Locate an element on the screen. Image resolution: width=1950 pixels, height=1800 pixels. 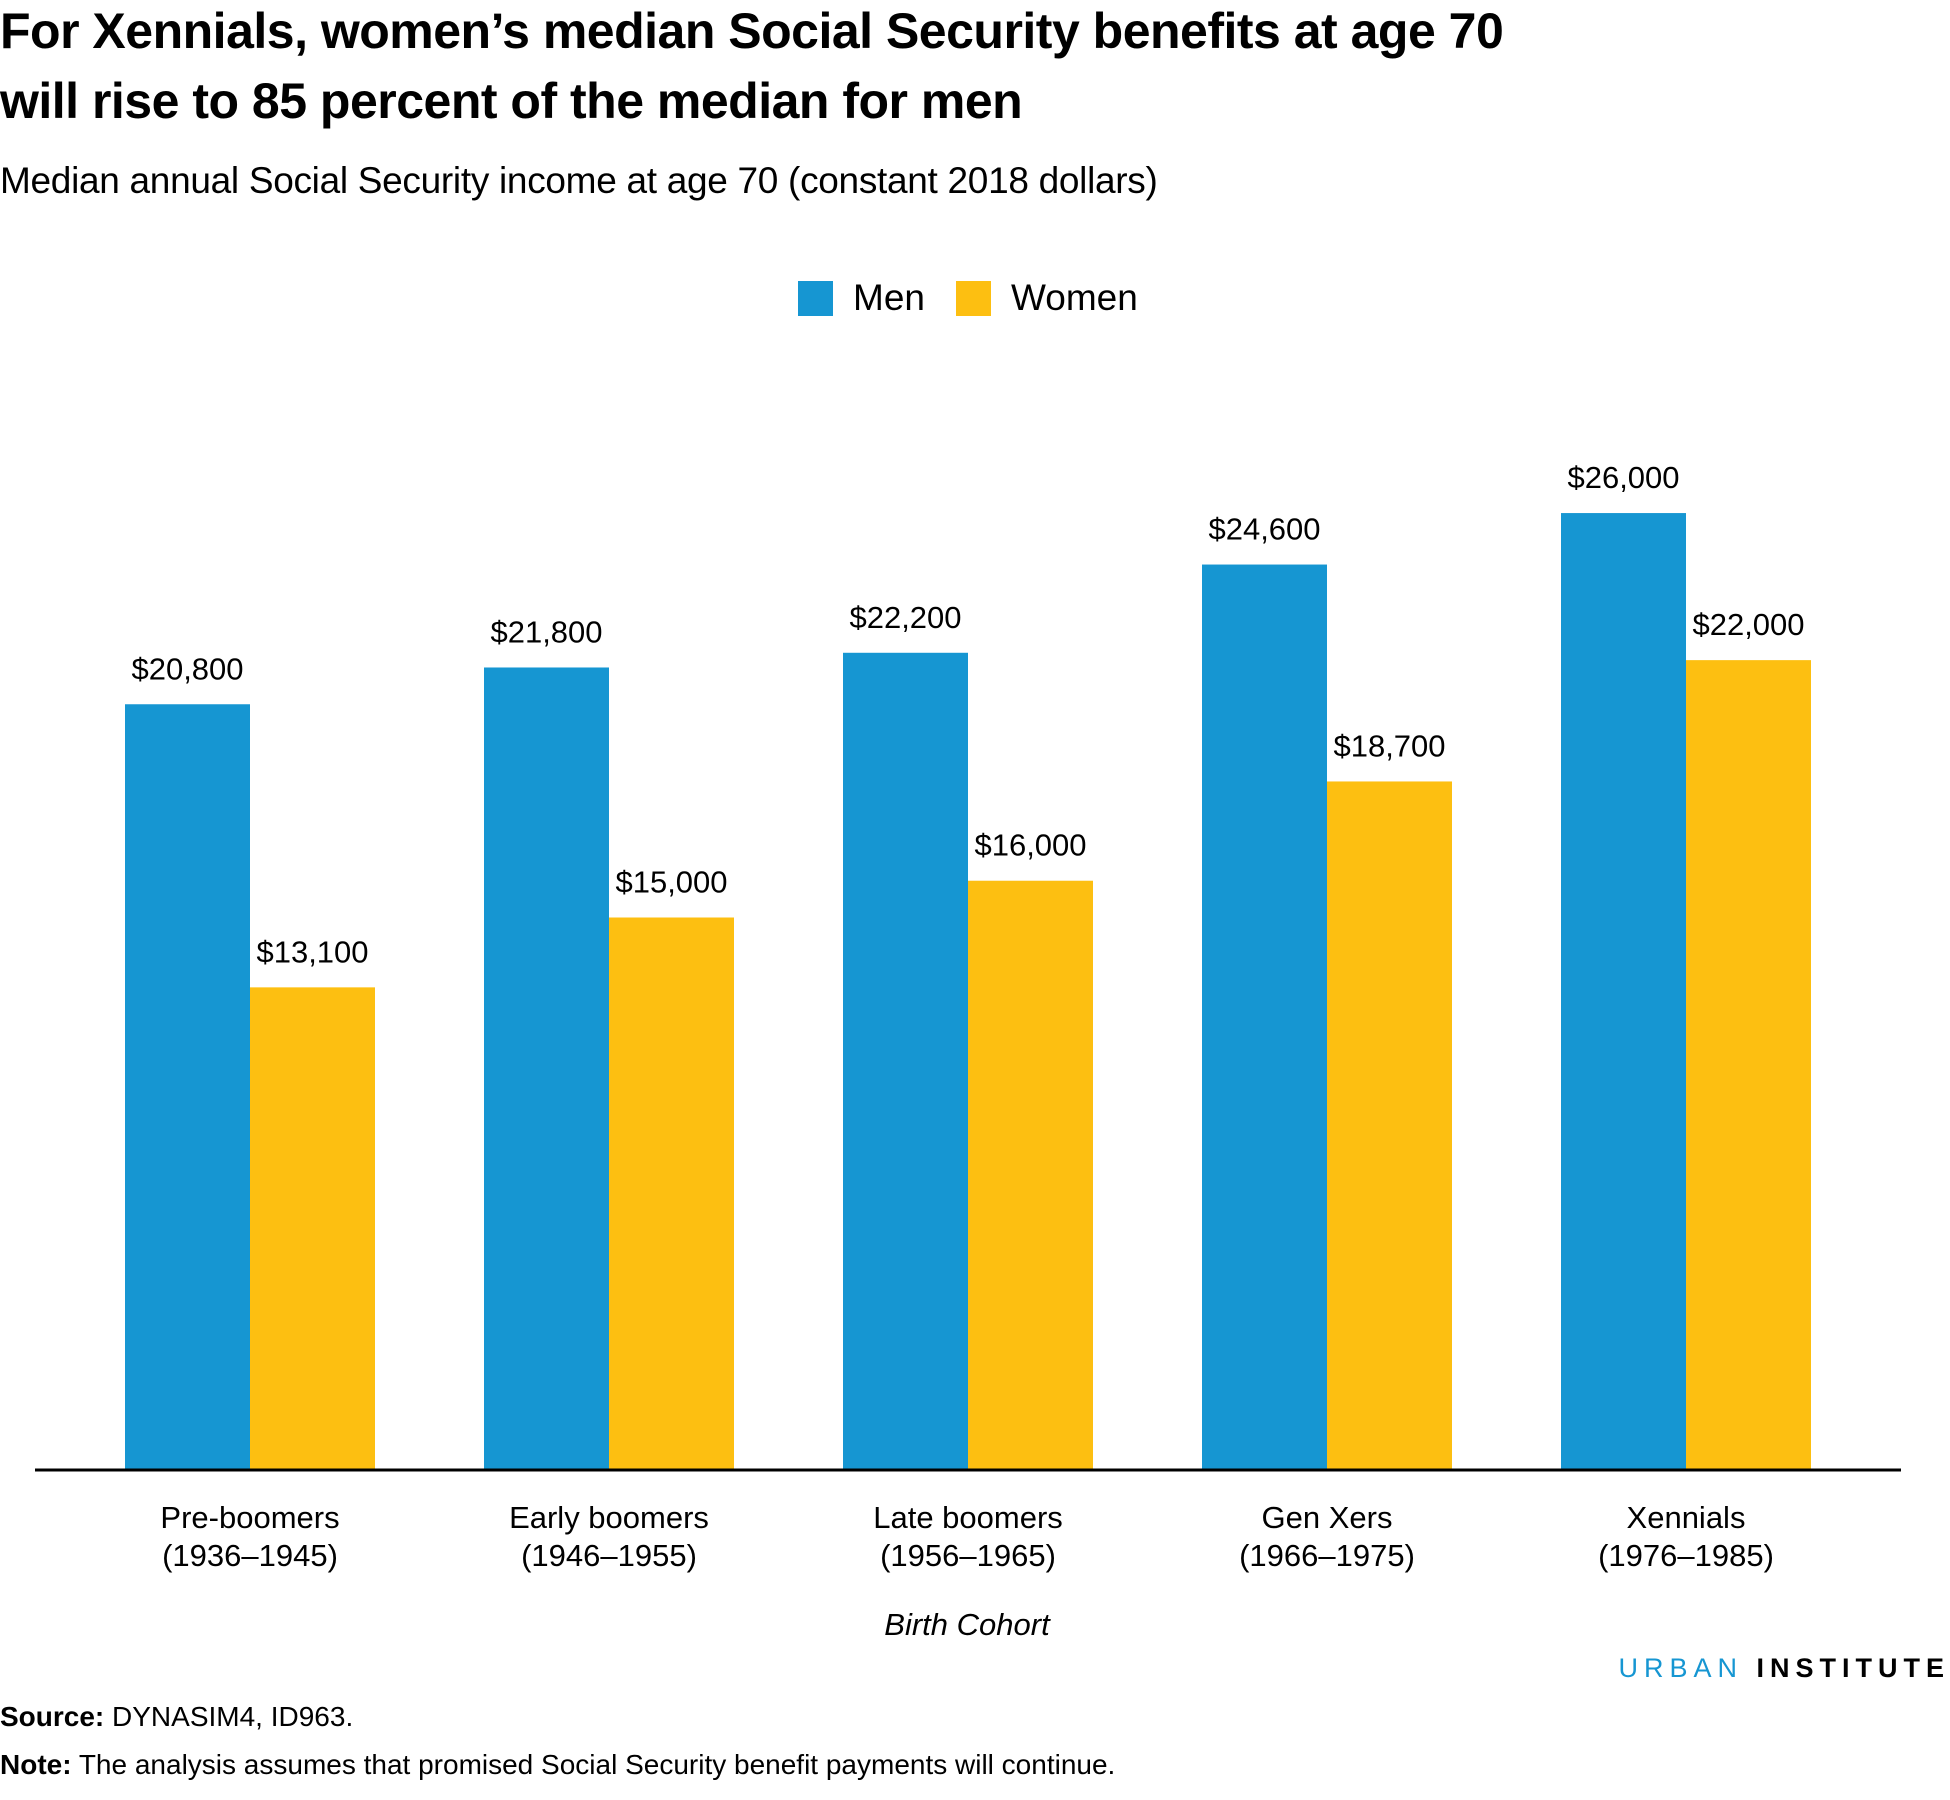
legend-label-men: Men is located at coordinates (889, 297).